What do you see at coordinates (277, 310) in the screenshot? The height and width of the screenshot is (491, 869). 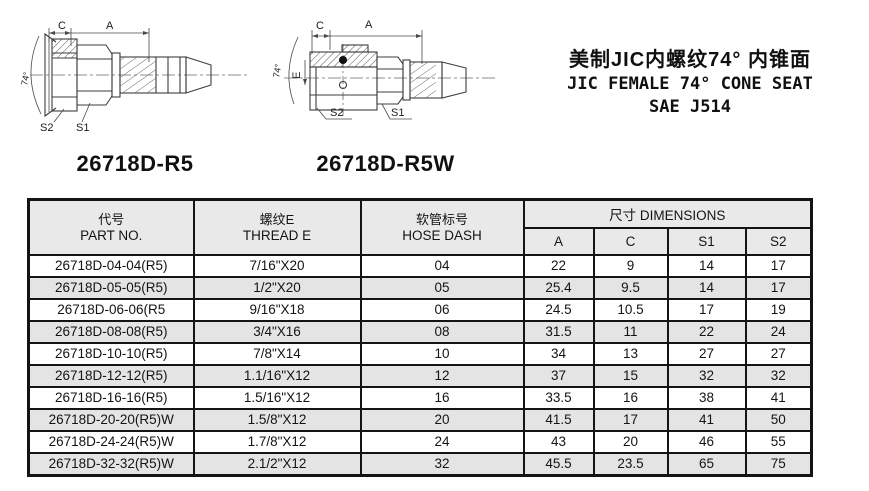 I see `cell-thread: 9/16"X18` at bounding box center [277, 310].